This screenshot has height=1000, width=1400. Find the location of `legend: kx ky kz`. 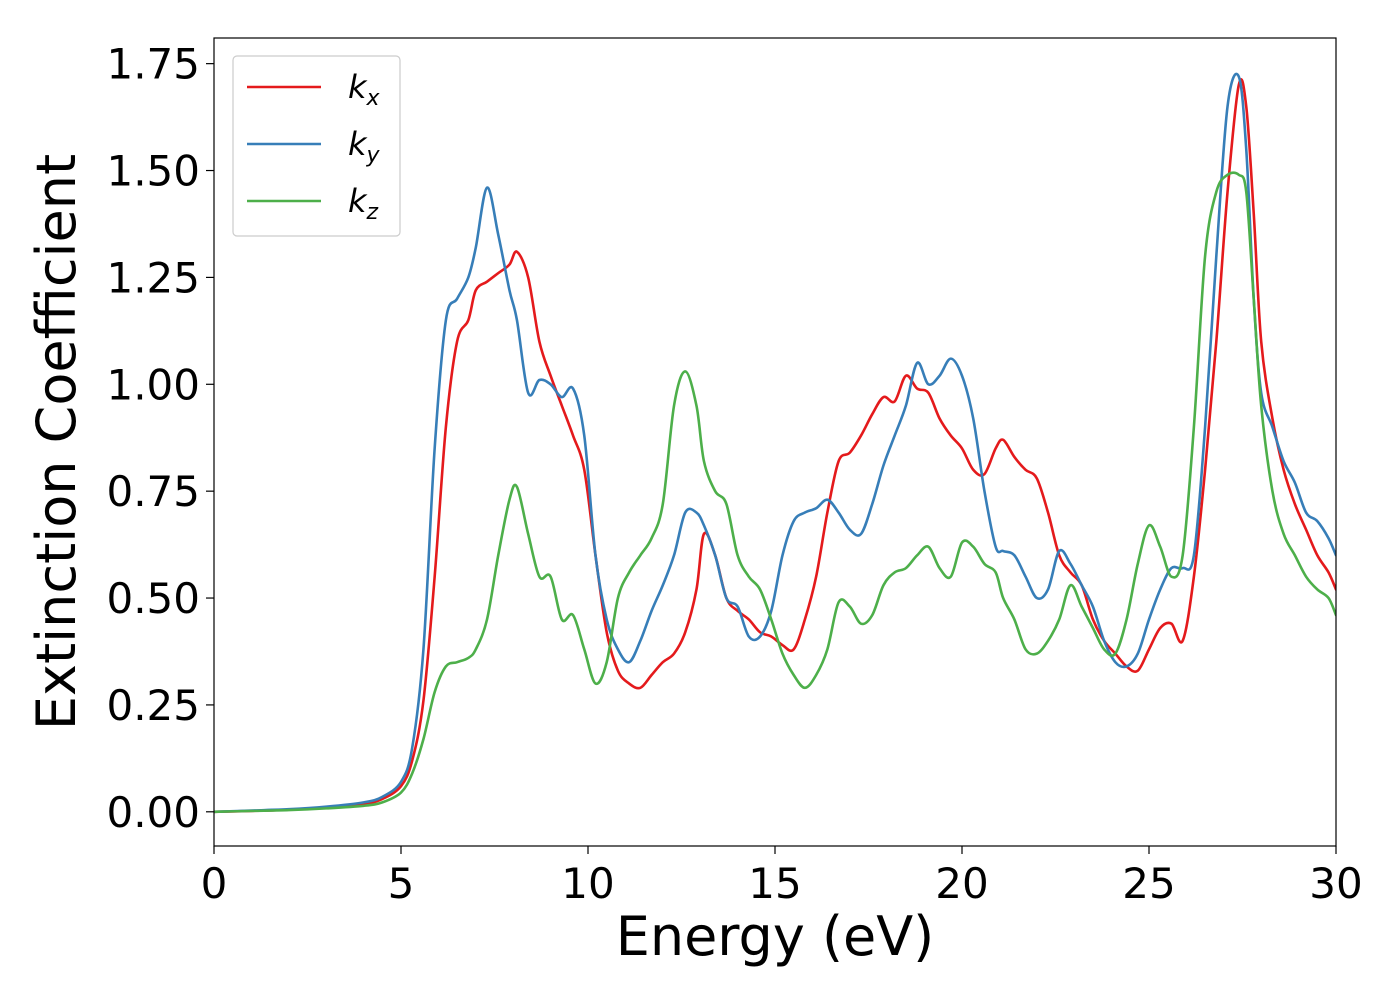

legend: kx ky kz is located at coordinates (316, 146).